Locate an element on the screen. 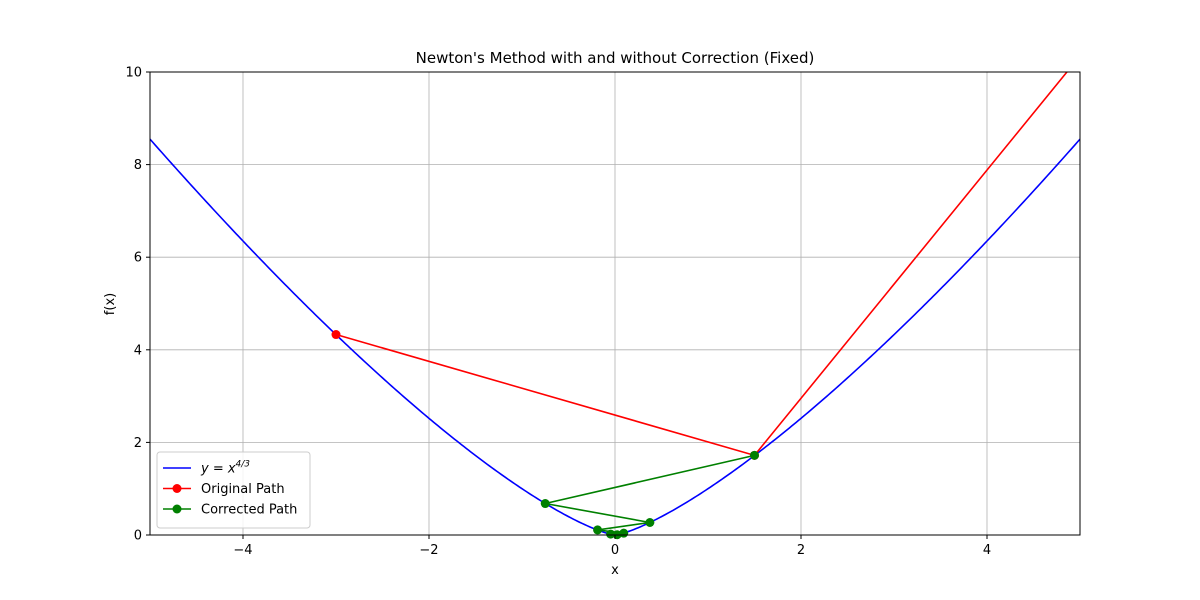 The width and height of the screenshot is (1200, 600). legend-label-corrected-path: Corrected Path is located at coordinates (249, 510).